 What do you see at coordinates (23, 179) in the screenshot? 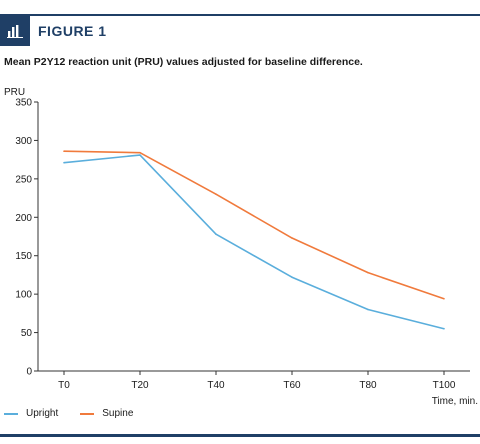
I see `y-tick-label: 250` at bounding box center [23, 179].